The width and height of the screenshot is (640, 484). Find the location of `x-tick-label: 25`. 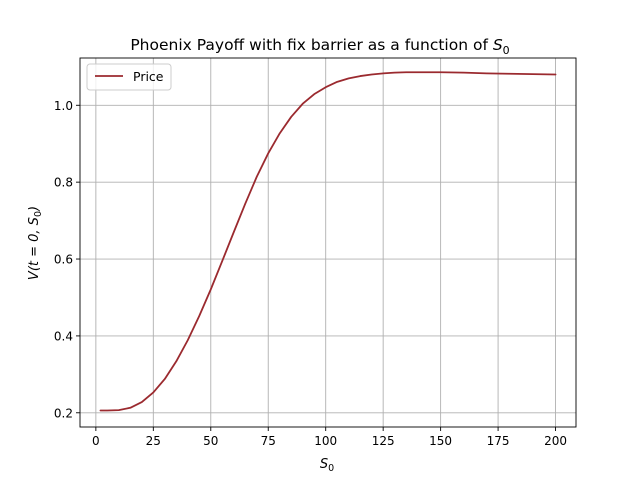

x-tick-label: 25 is located at coordinates (153, 441).